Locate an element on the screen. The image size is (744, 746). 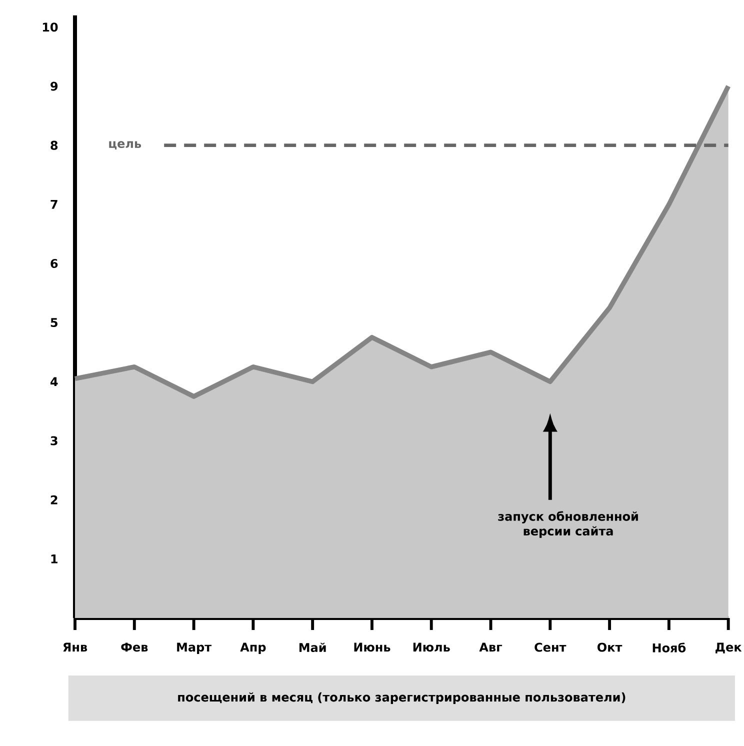
y-tick-label: 2 is located at coordinates (54, 499).